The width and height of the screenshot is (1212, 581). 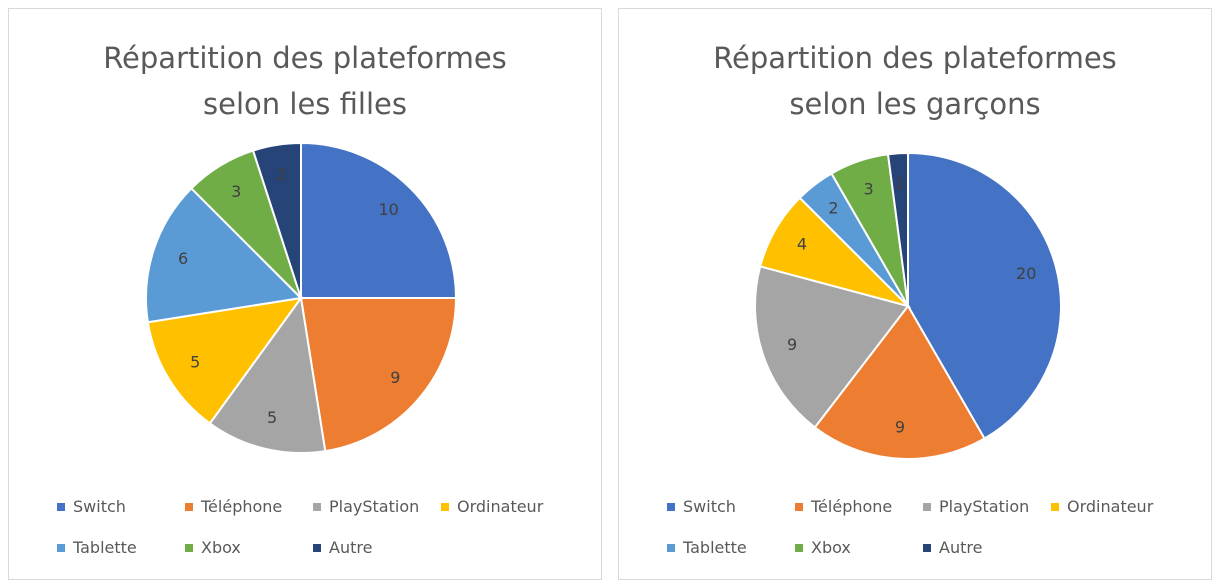 What do you see at coordinates (389, 209) in the screenshot?
I see `data-label: 10` at bounding box center [389, 209].